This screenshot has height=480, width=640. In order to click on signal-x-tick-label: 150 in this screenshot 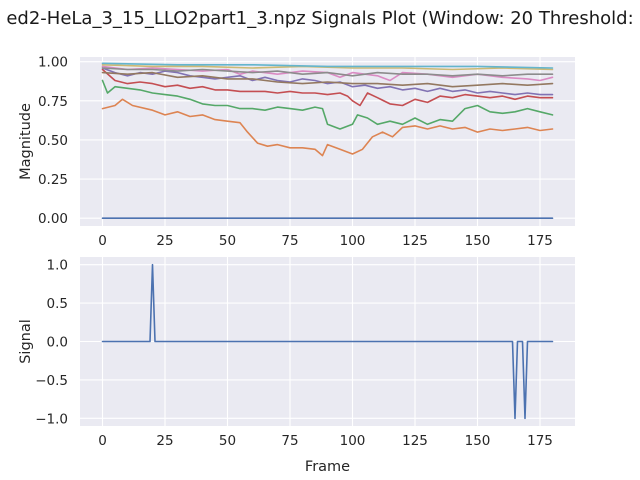, I will do `click(478, 441)`.